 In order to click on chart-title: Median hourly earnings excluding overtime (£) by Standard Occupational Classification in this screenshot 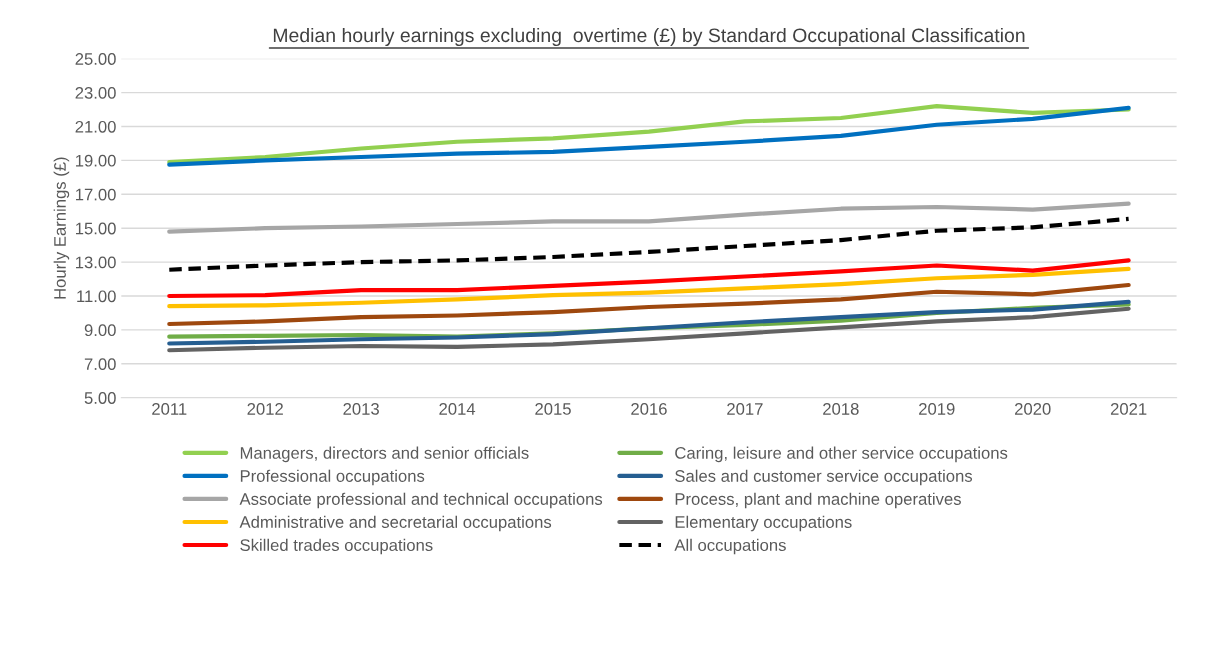, I will do `click(649, 37)`.